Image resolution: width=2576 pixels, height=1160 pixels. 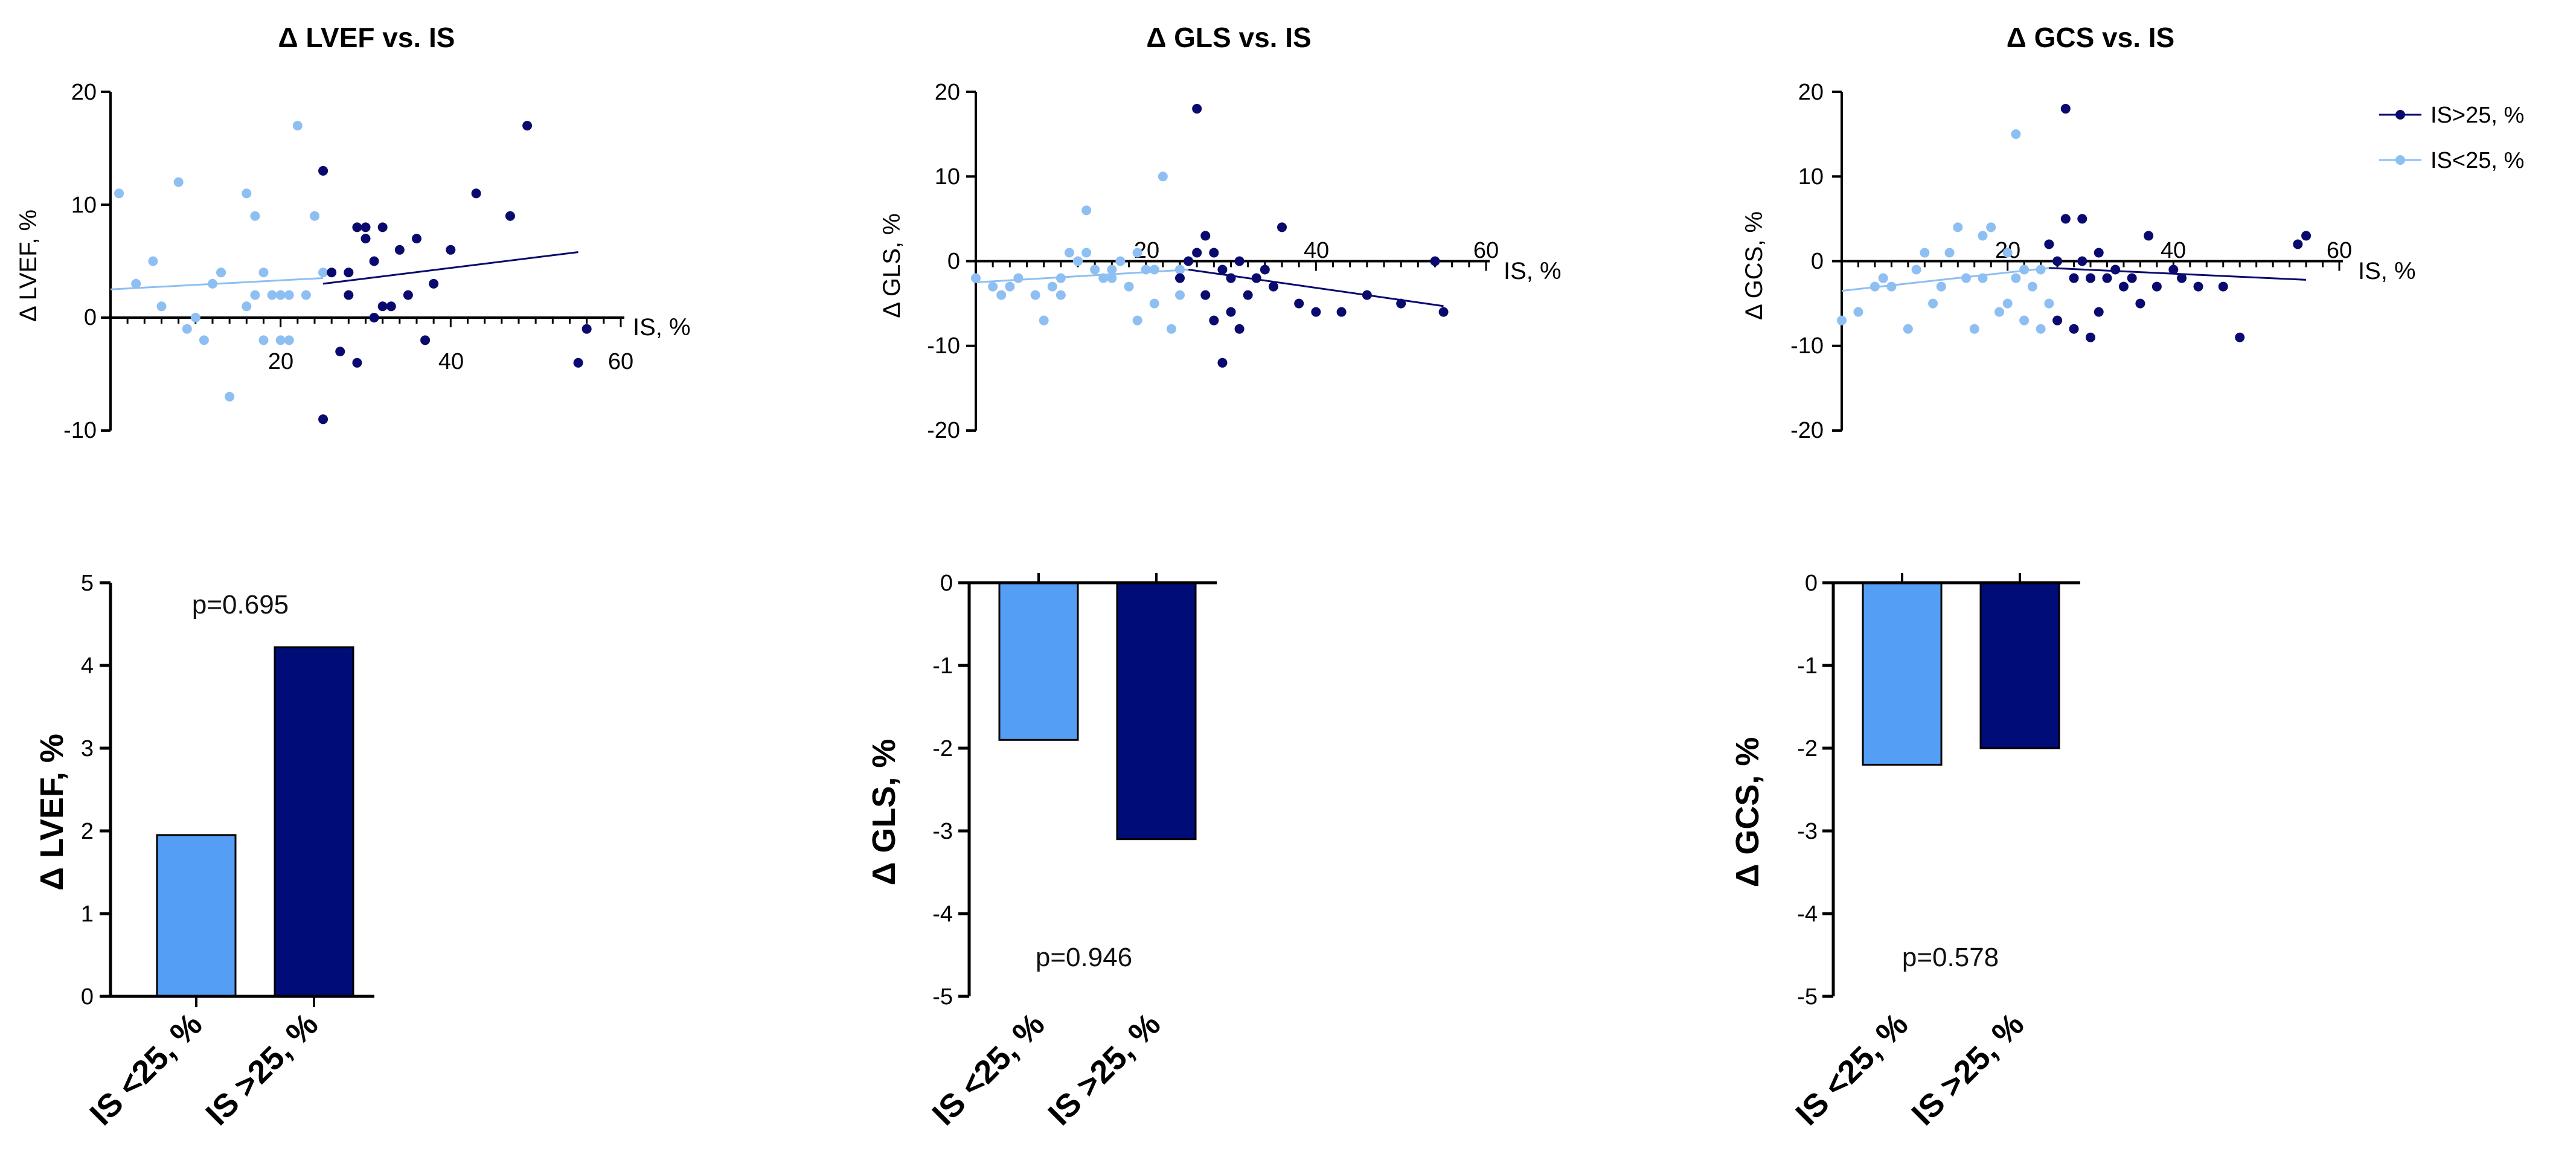 What do you see at coordinates (1807, 430) in the screenshot?
I see `y-tick-label: -20` at bounding box center [1807, 430].